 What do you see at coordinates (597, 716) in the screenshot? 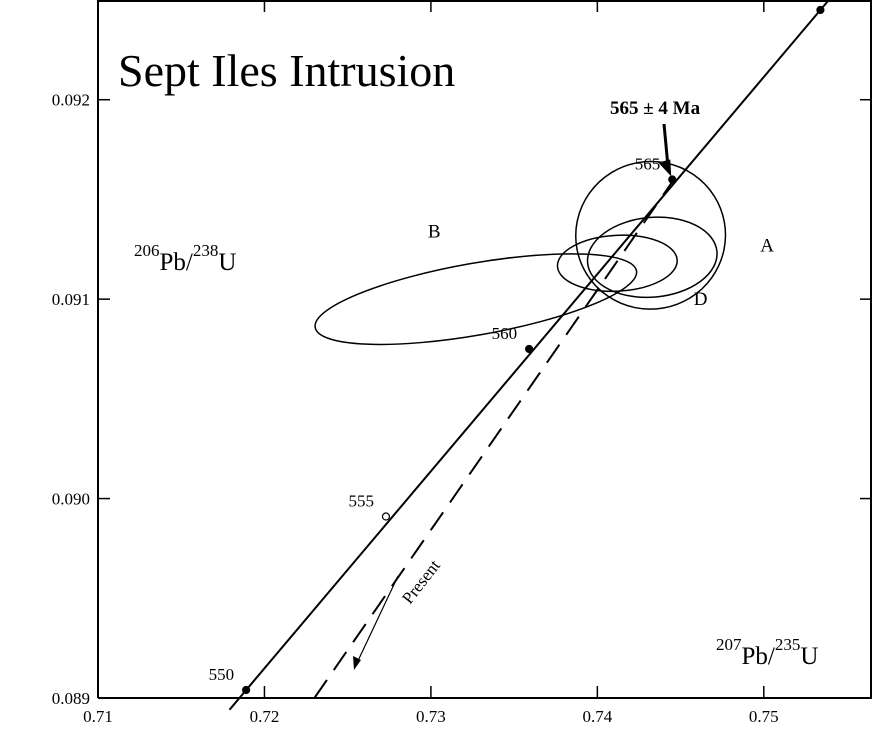
I see `x-tick-label: 0.74` at bounding box center [597, 716].